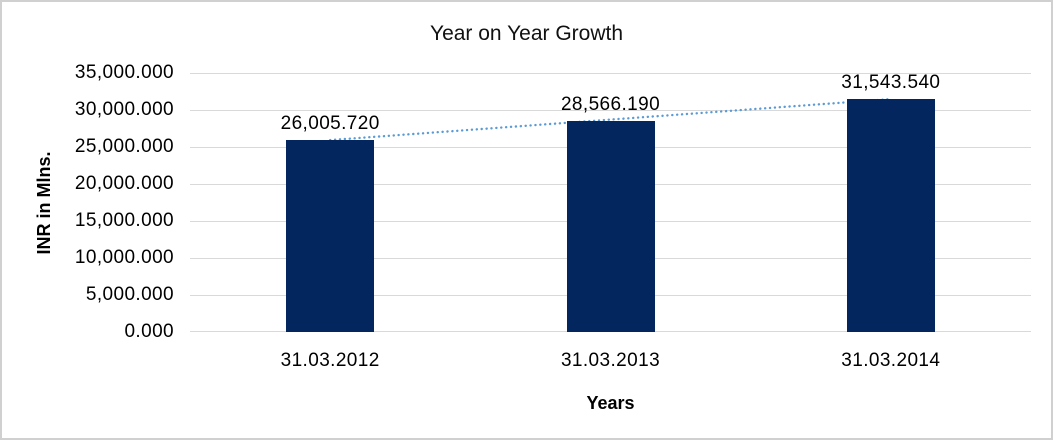 The width and height of the screenshot is (1053, 440). Describe the element at coordinates (890, 215) in the screenshot. I see `bar-31.03.2014` at that location.